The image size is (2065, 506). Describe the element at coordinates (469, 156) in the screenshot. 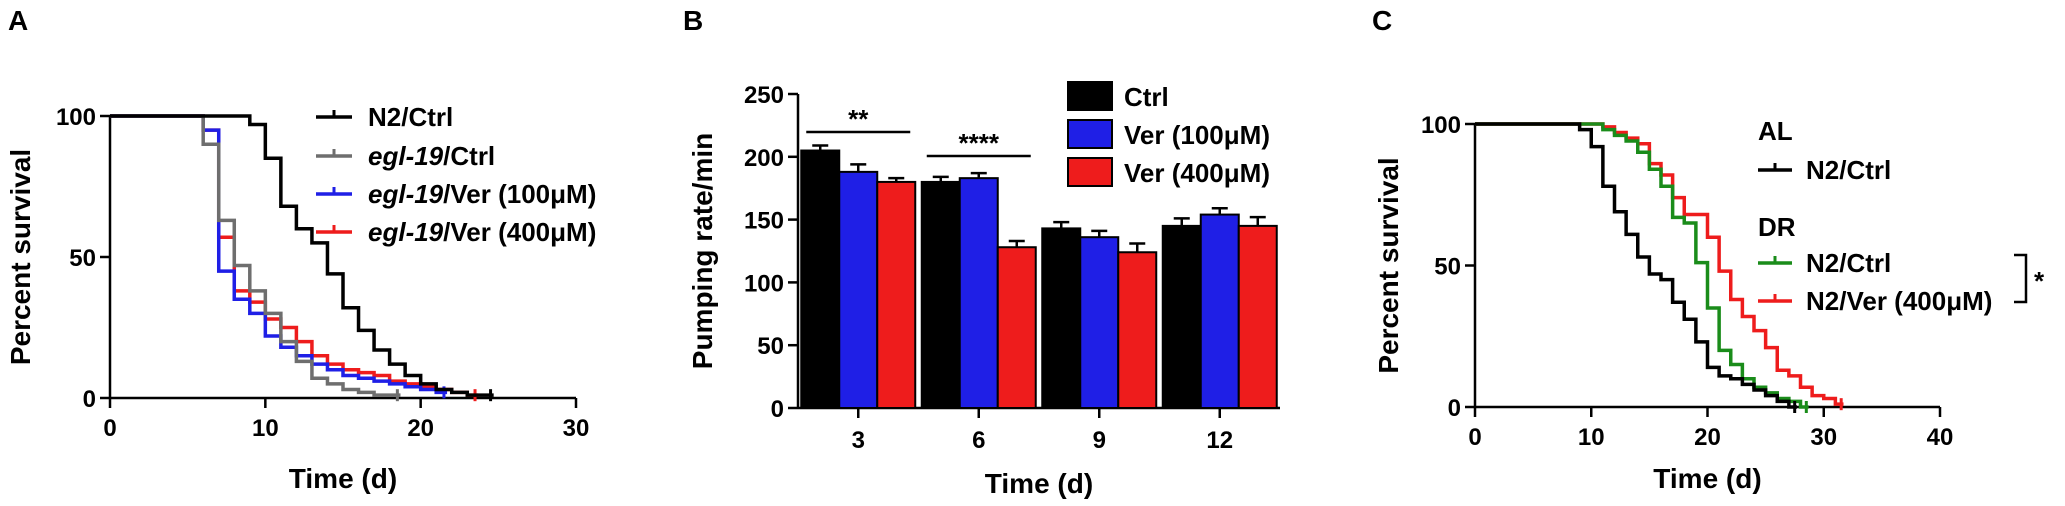

I see `legend-label-rest: /Ctrl` at that location.